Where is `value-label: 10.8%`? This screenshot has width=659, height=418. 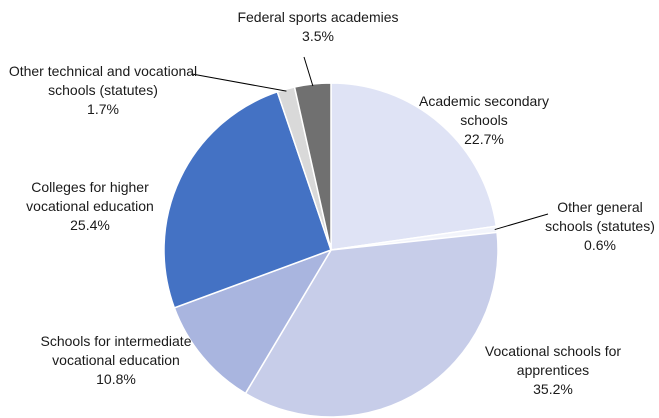 value-label: 10.8% is located at coordinates (116, 379).